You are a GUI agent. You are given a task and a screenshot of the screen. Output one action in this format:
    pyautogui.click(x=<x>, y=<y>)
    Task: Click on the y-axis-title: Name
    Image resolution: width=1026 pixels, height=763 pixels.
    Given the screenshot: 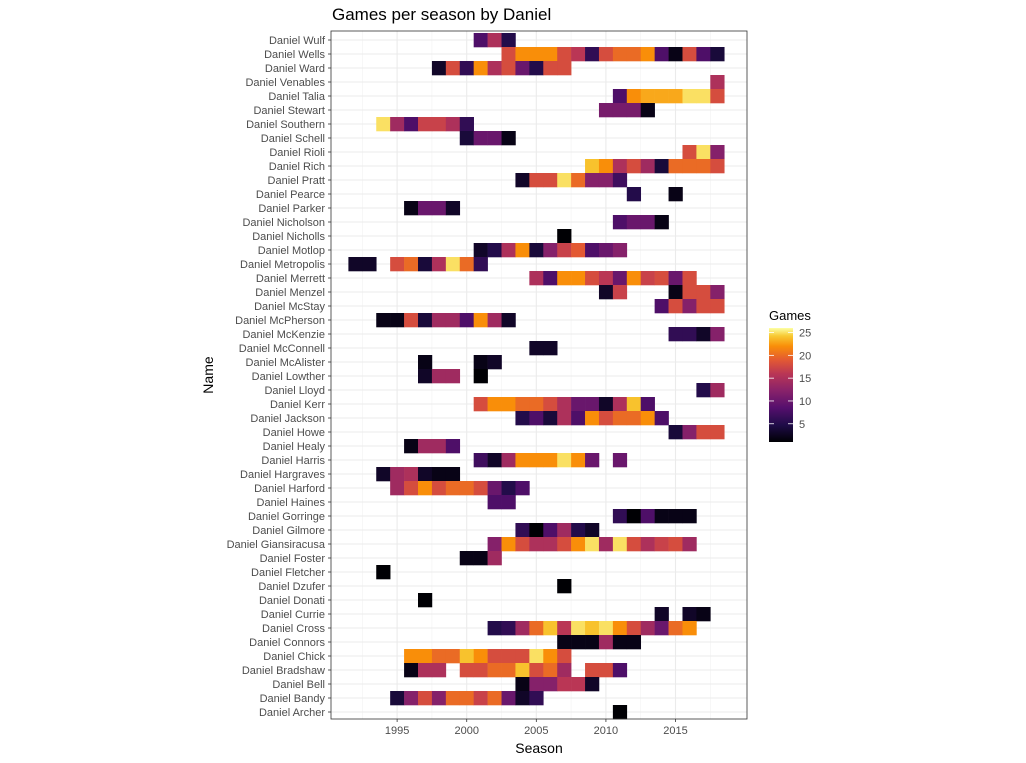 What is the action you would take?
    pyautogui.click(x=208, y=375)
    